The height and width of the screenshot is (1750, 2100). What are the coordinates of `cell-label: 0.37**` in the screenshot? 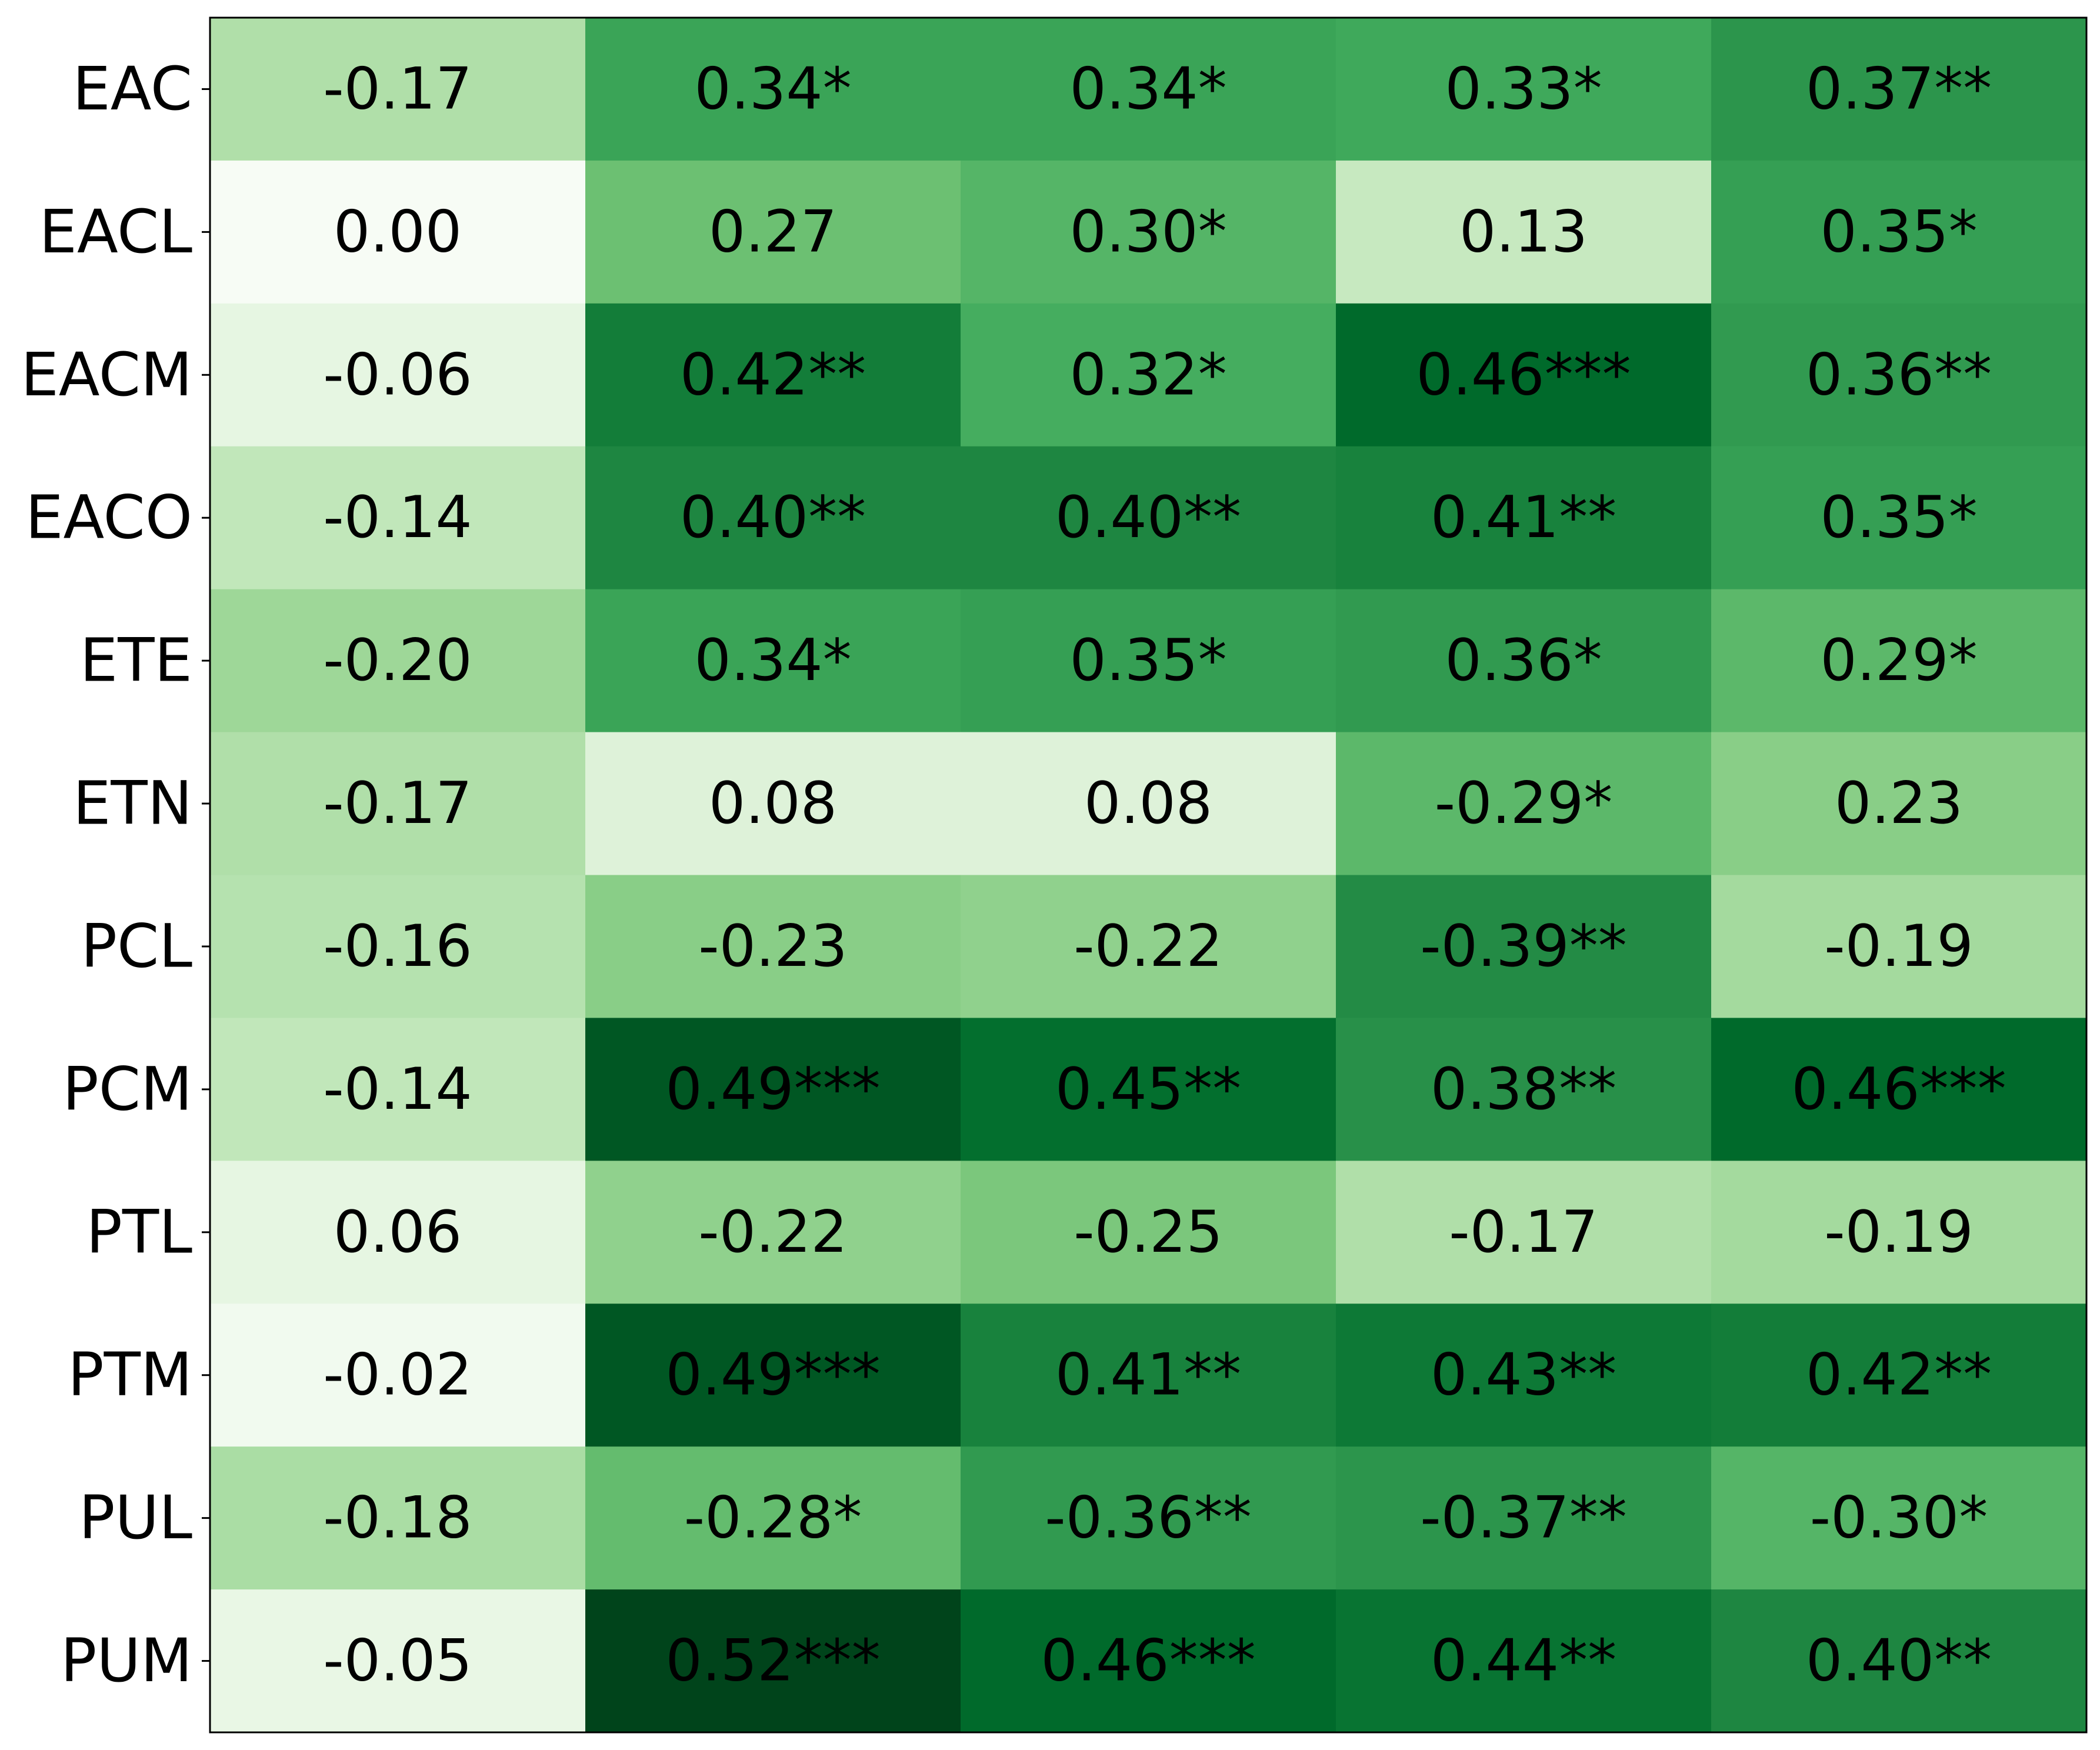 It's located at (1899, 88).